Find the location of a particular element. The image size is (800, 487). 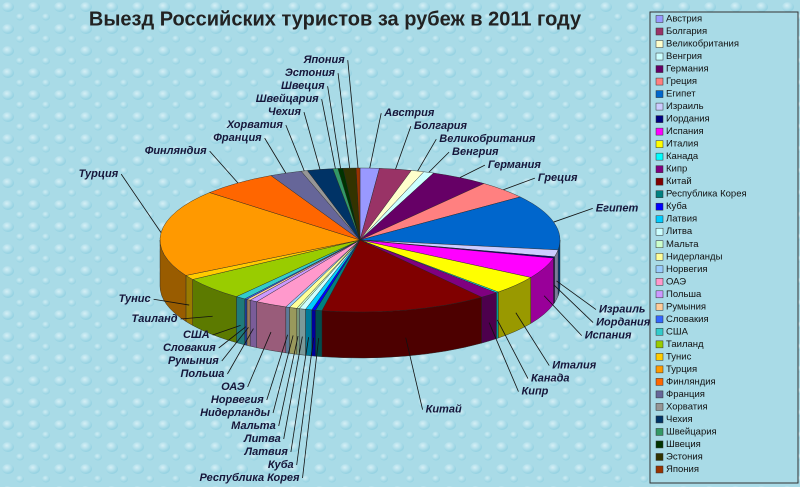

slice-label: Турция is located at coordinates (99, 174).